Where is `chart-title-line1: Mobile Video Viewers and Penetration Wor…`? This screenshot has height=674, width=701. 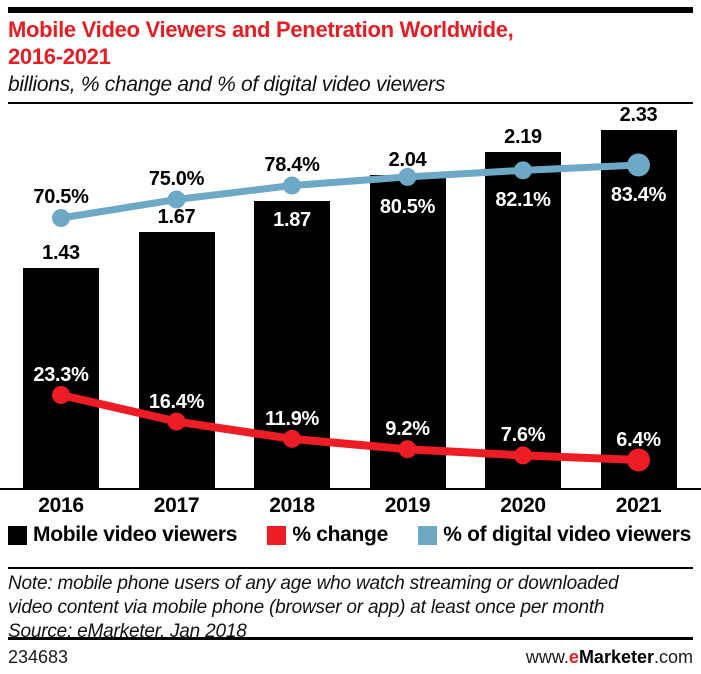 chart-title-line1: Mobile Video Viewers and Penetration Wor… is located at coordinates (261, 29).